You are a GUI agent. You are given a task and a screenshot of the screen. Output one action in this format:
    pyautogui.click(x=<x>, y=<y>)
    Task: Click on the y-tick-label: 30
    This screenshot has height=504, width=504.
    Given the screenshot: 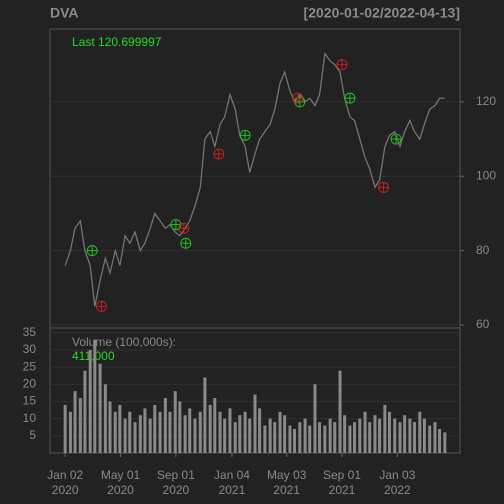 What is the action you would take?
    pyautogui.click(x=30, y=349)
    